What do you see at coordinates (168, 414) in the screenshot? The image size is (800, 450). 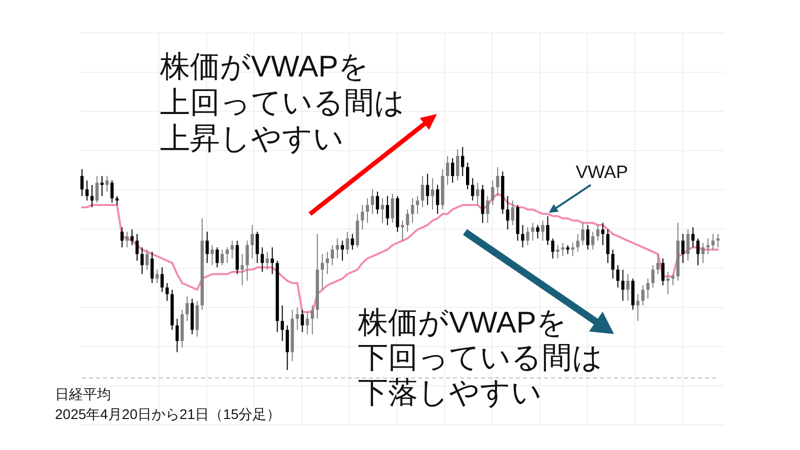 I see `annotation: 2025年4月20日から21日（15分足）` at bounding box center [168, 414].